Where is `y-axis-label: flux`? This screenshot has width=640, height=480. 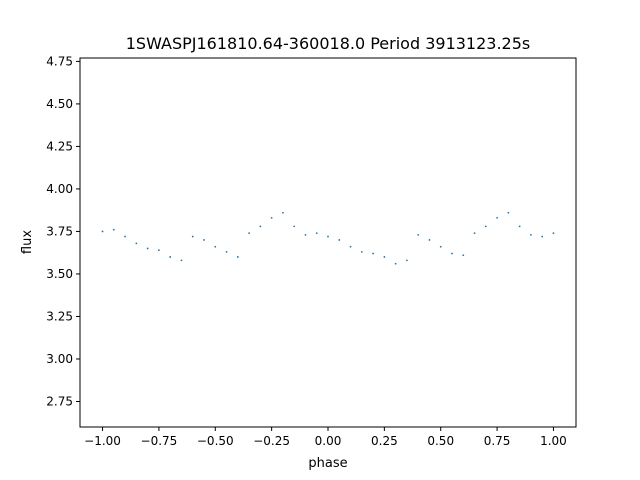
y-axis-label: flux is located at coordinates (27, 242).